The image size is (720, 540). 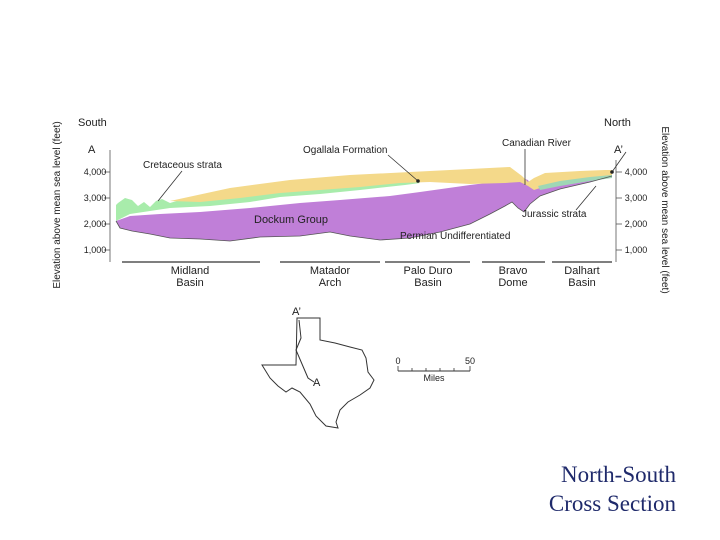 What do you see at coordinates (317, 383) in the screenshot?
I see `map-label-a: A` at bounding box center [317, 383].